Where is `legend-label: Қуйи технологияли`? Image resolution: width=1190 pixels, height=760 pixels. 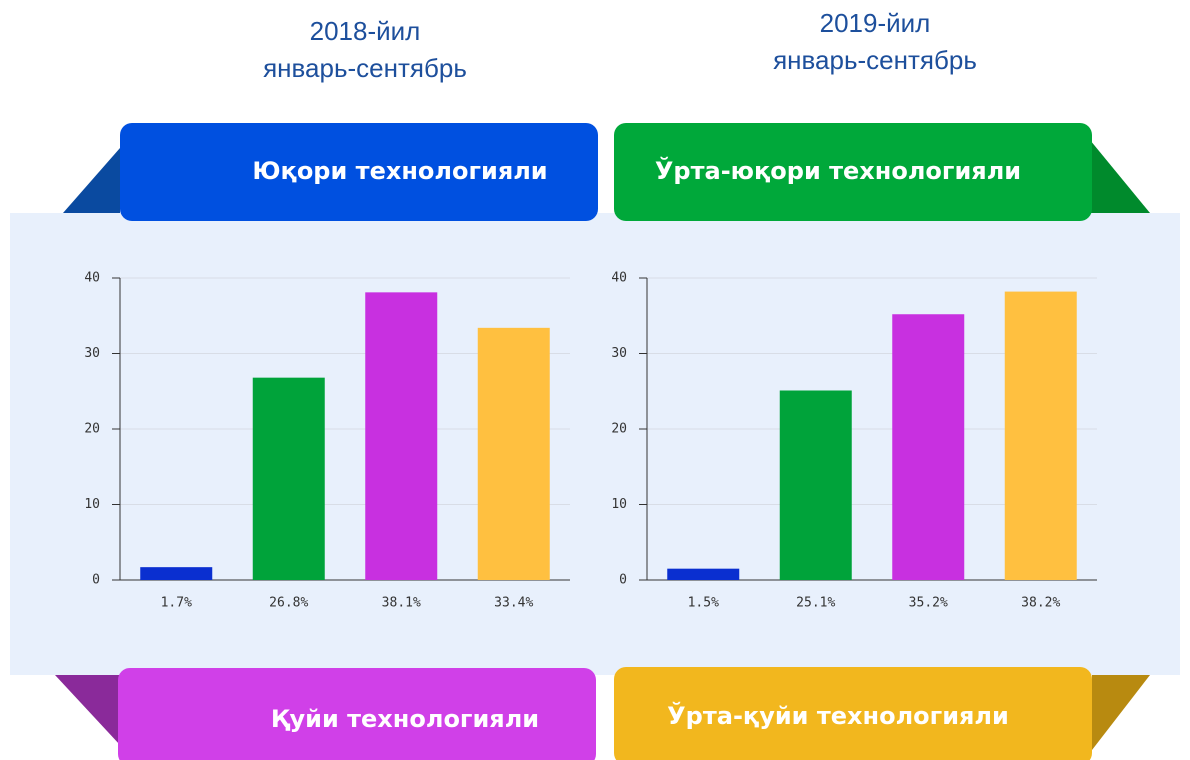 legend-label: Қуйи технологияли is located at coordinates (405, 719).